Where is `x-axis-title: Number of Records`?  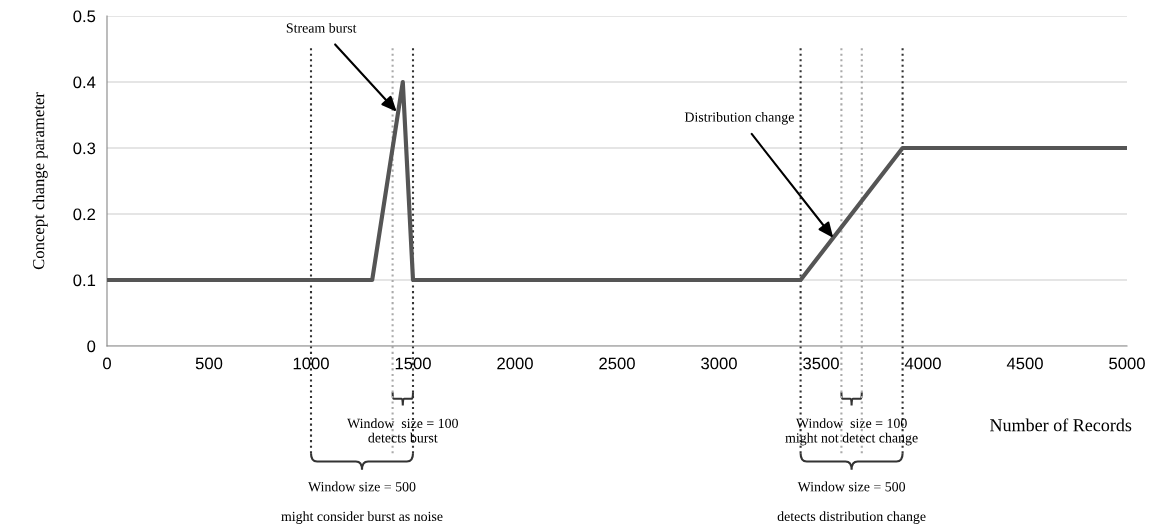
x-axis-title: Number of Records is located at coordinates (1061, 425).